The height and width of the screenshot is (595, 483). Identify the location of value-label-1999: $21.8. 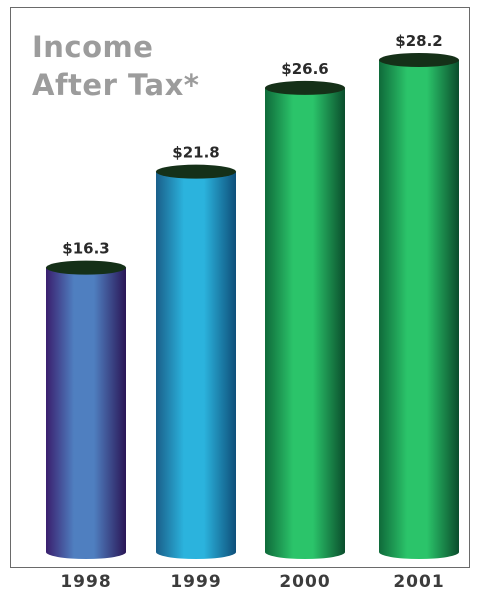
(195, 153).